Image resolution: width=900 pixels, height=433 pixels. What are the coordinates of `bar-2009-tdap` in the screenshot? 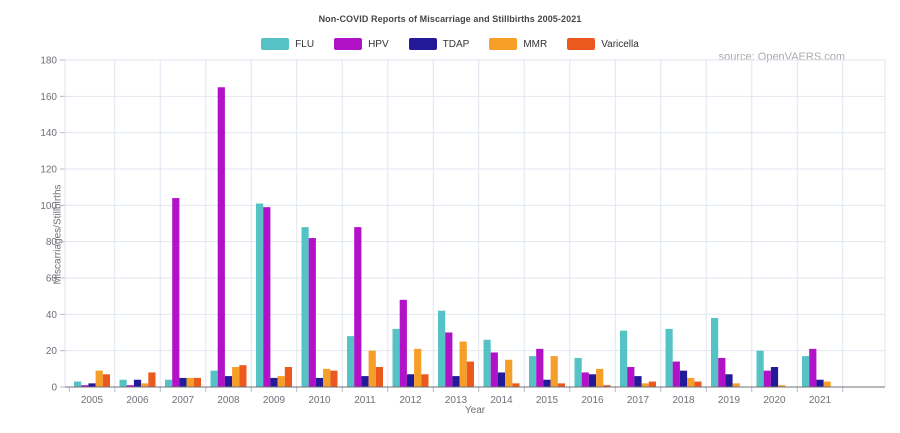 It's located at (274, 382).